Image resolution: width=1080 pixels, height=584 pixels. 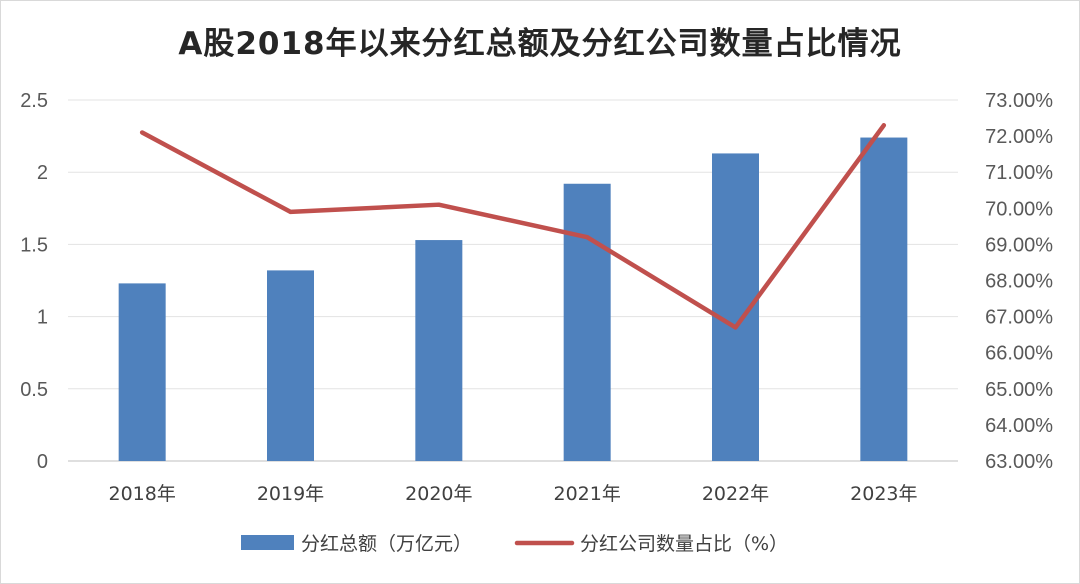 What do you see at coordinates (883, 494) in the screenshot?
I see `x-tick-label: 2023年` at bounding box center [883, 494].